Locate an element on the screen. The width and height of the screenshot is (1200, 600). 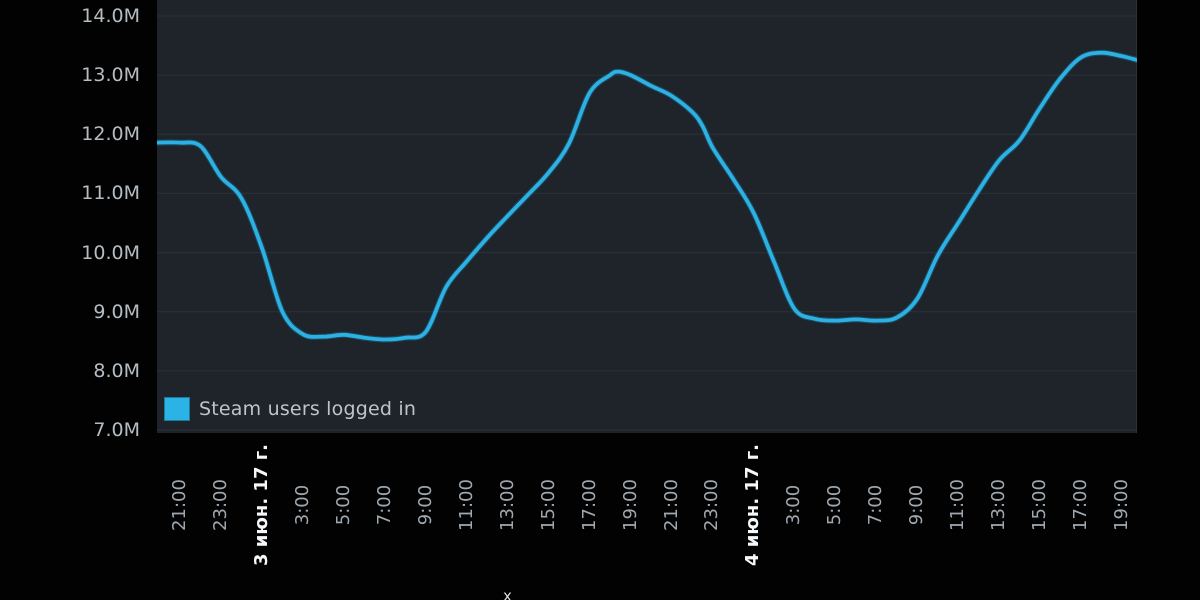
y-axis-label: 7.0M is located at coordinates (116, 430).